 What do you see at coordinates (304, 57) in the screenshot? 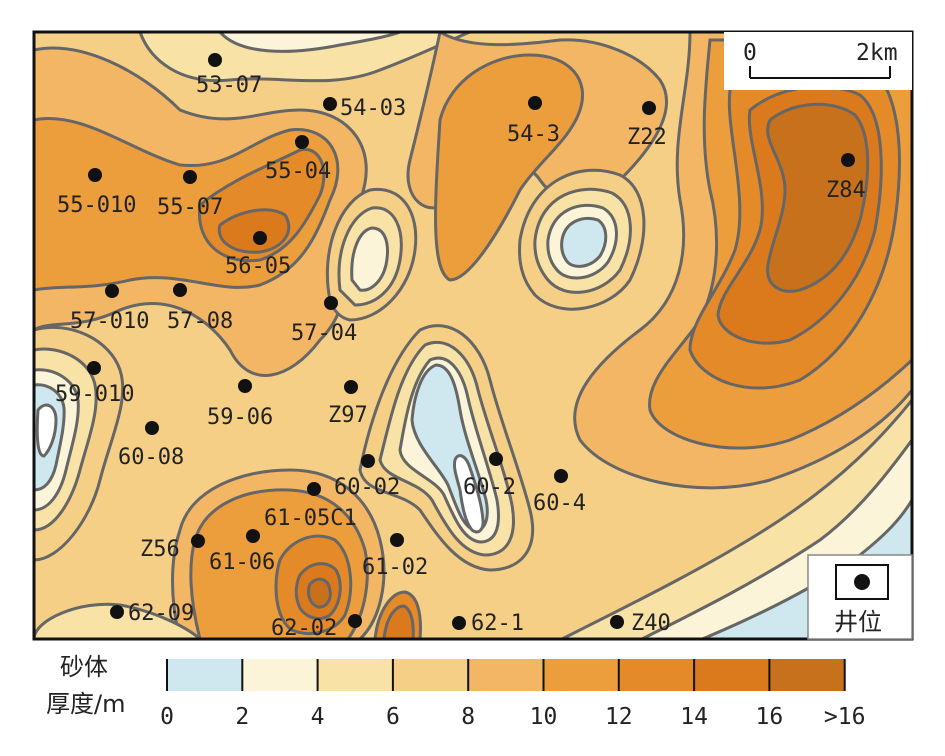
I see `zone-4-6-north` at bounding box center [304, 57].